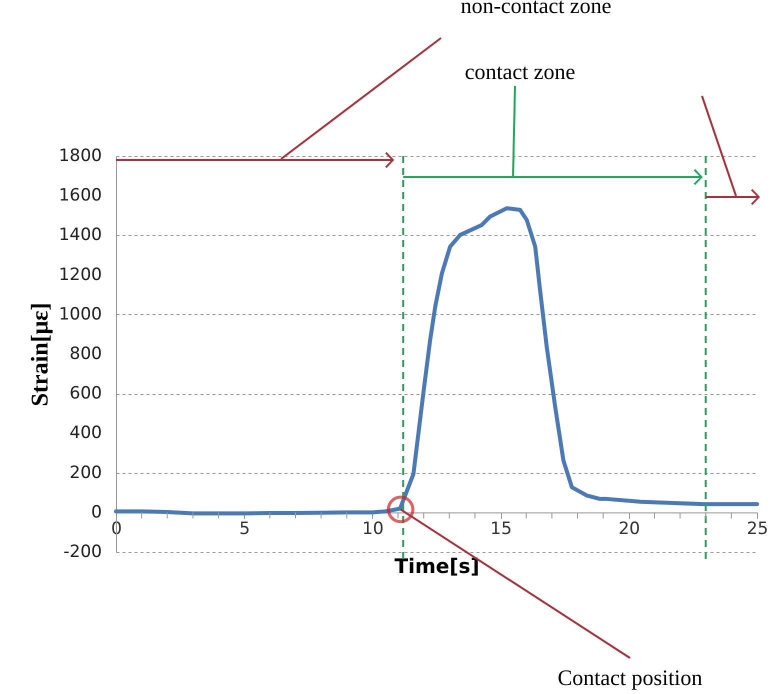 The width and height of the screenshot is (770, 694). I want to click on x-tick-label: 20, so click(629, 528).